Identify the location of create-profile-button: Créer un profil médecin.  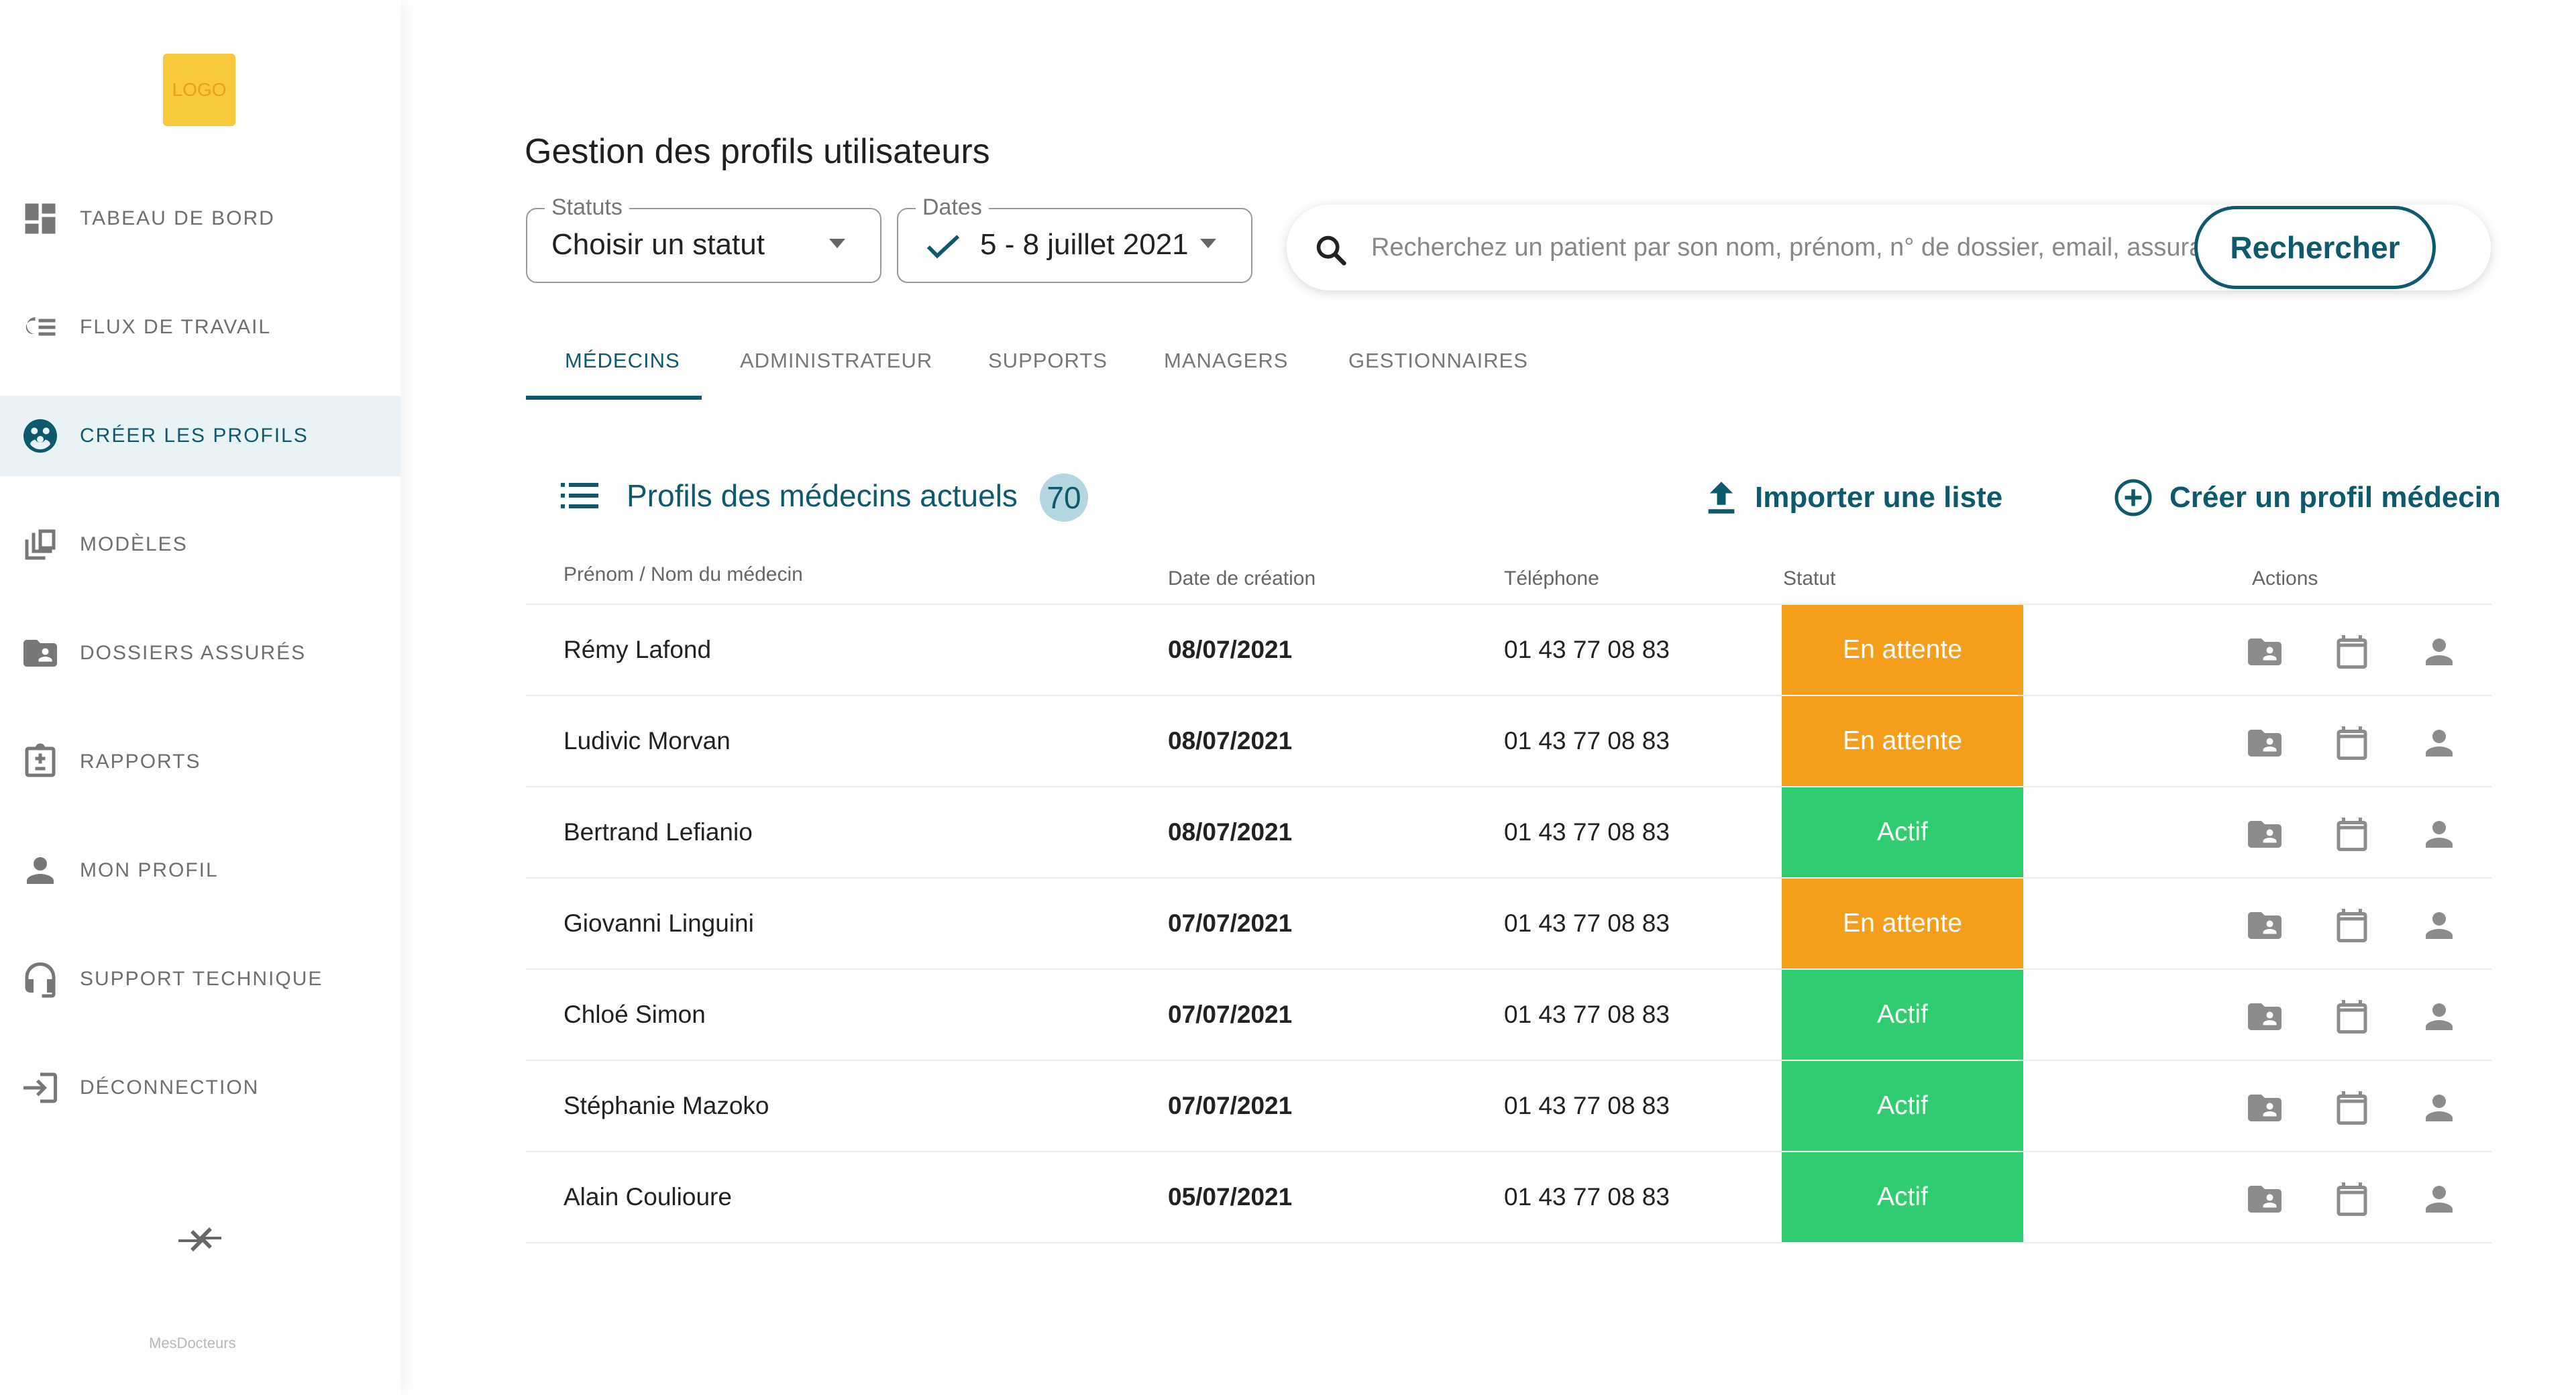
(2307, 498).